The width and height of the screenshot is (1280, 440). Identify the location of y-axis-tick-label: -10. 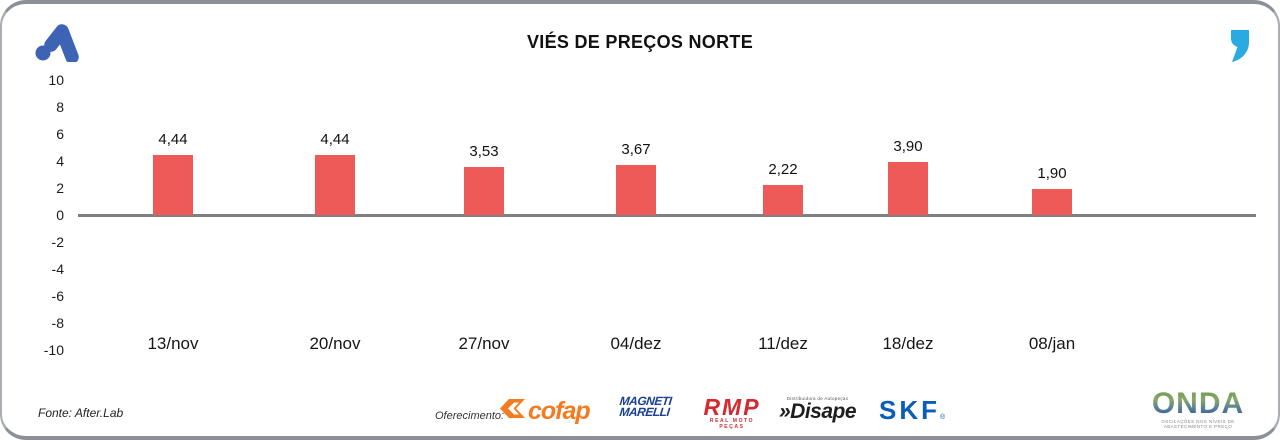
(53, 350).